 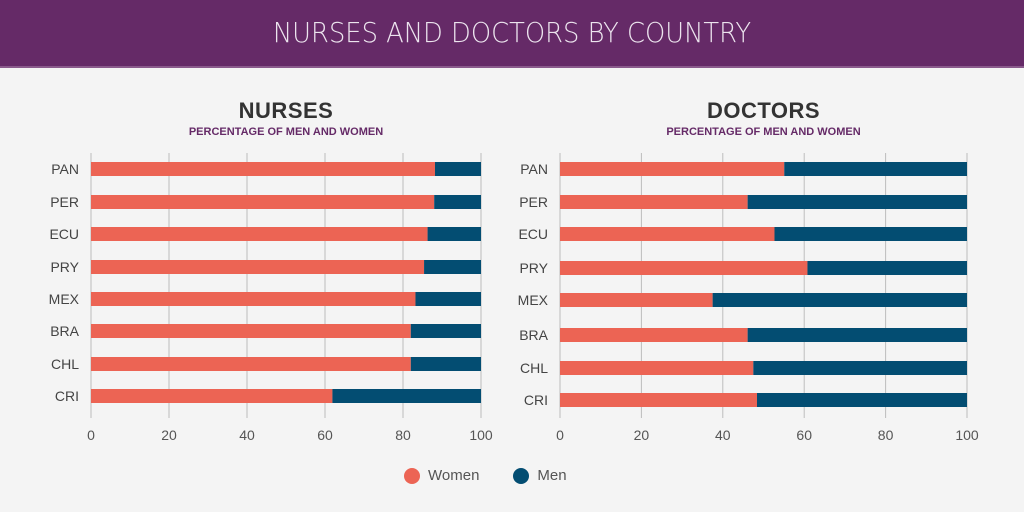 What do you see at coordinates (91, 435) in the screenshot?
I see `nurses-x-tick-label: 0` at bounding box center [91, 435].